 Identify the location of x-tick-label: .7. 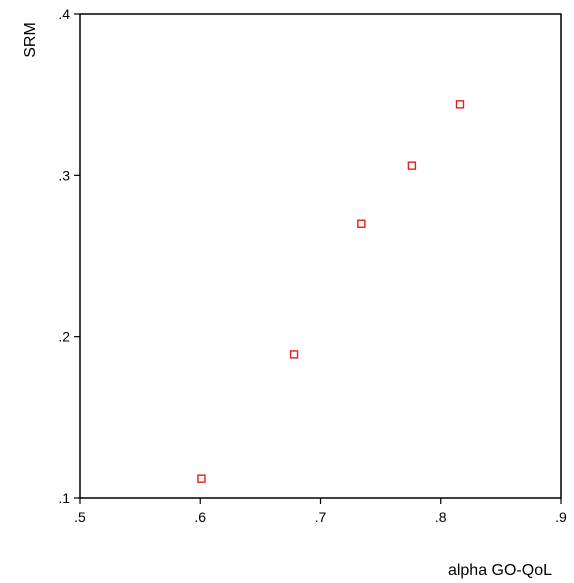
(321, 517).